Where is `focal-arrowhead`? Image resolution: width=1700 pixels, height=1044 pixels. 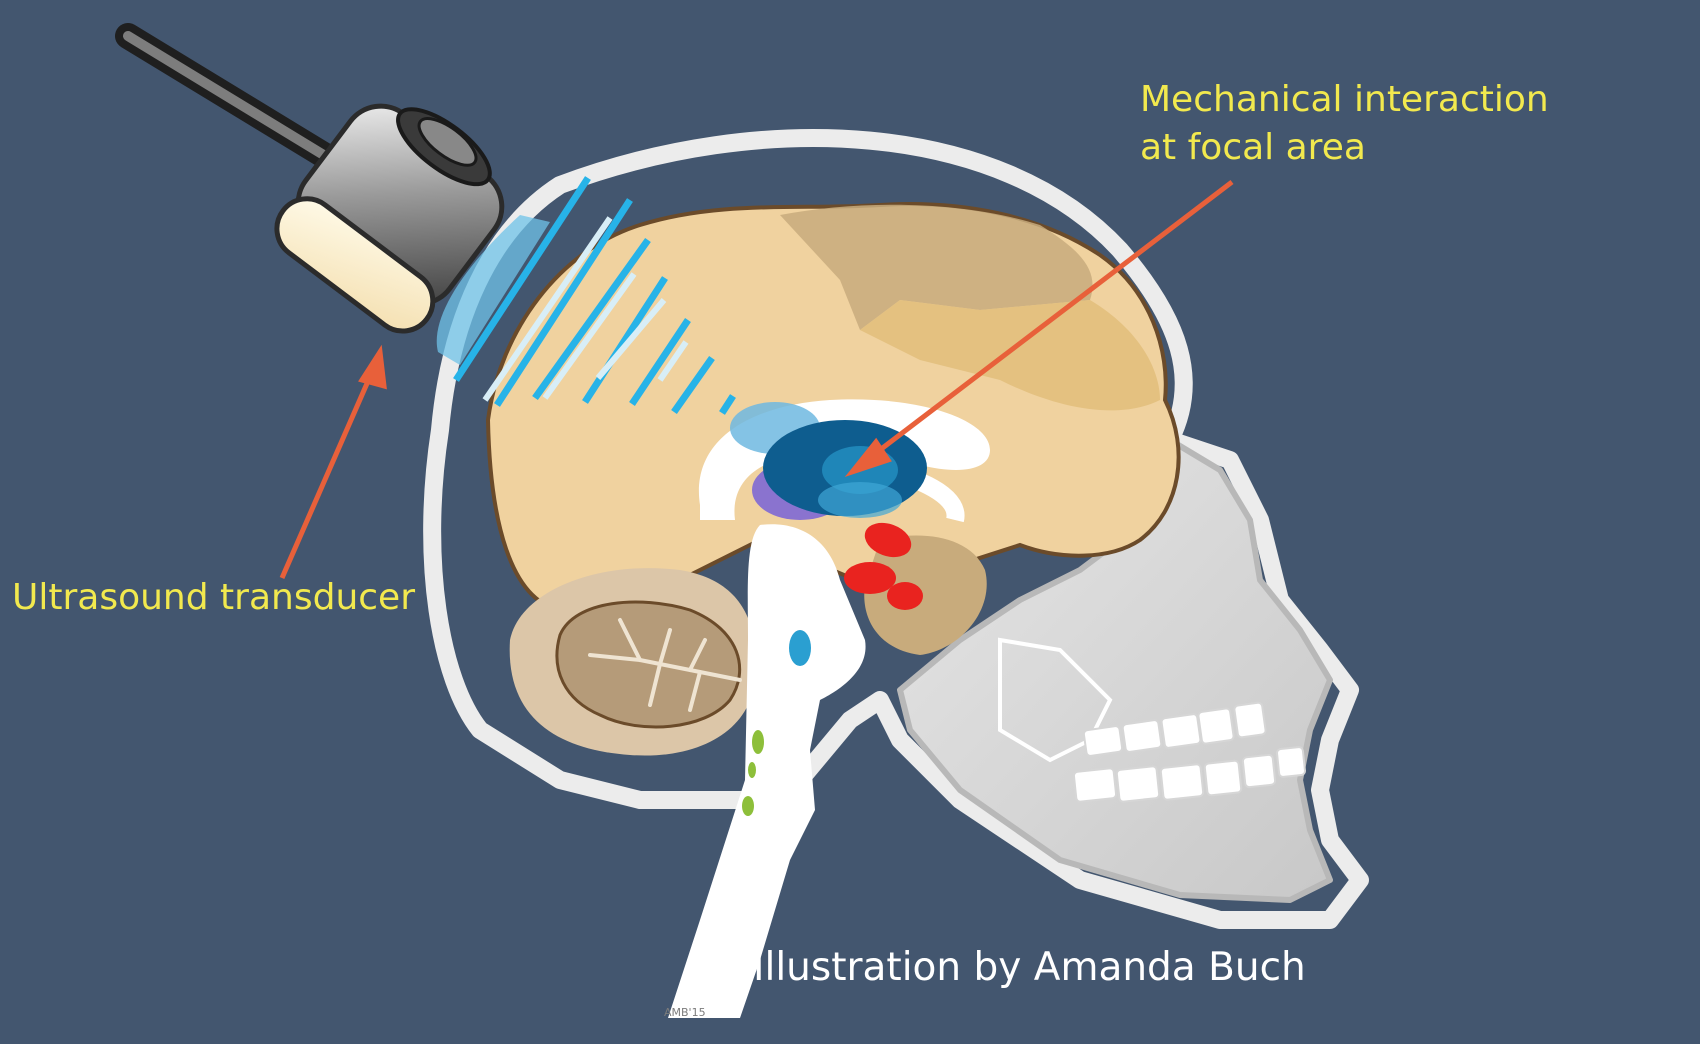 focal-arrowhead is located at coordinates (868, 457).